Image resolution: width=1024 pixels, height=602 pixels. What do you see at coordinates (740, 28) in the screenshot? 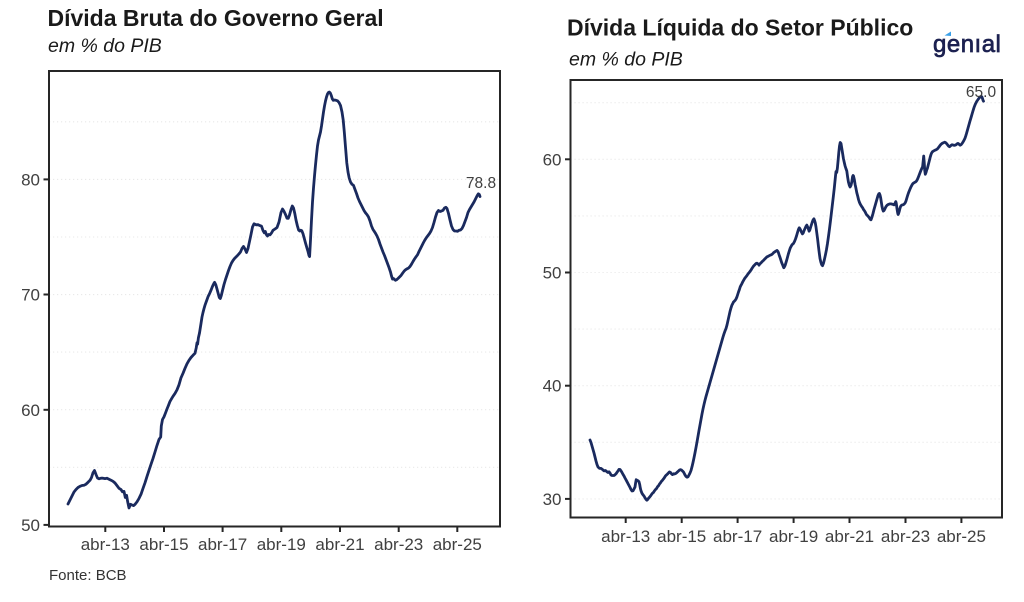
I see `svg-text:Dívida Líquida do Setor Públic: Dívida Líquida do Setor Público` at bounding box center [740, 28].